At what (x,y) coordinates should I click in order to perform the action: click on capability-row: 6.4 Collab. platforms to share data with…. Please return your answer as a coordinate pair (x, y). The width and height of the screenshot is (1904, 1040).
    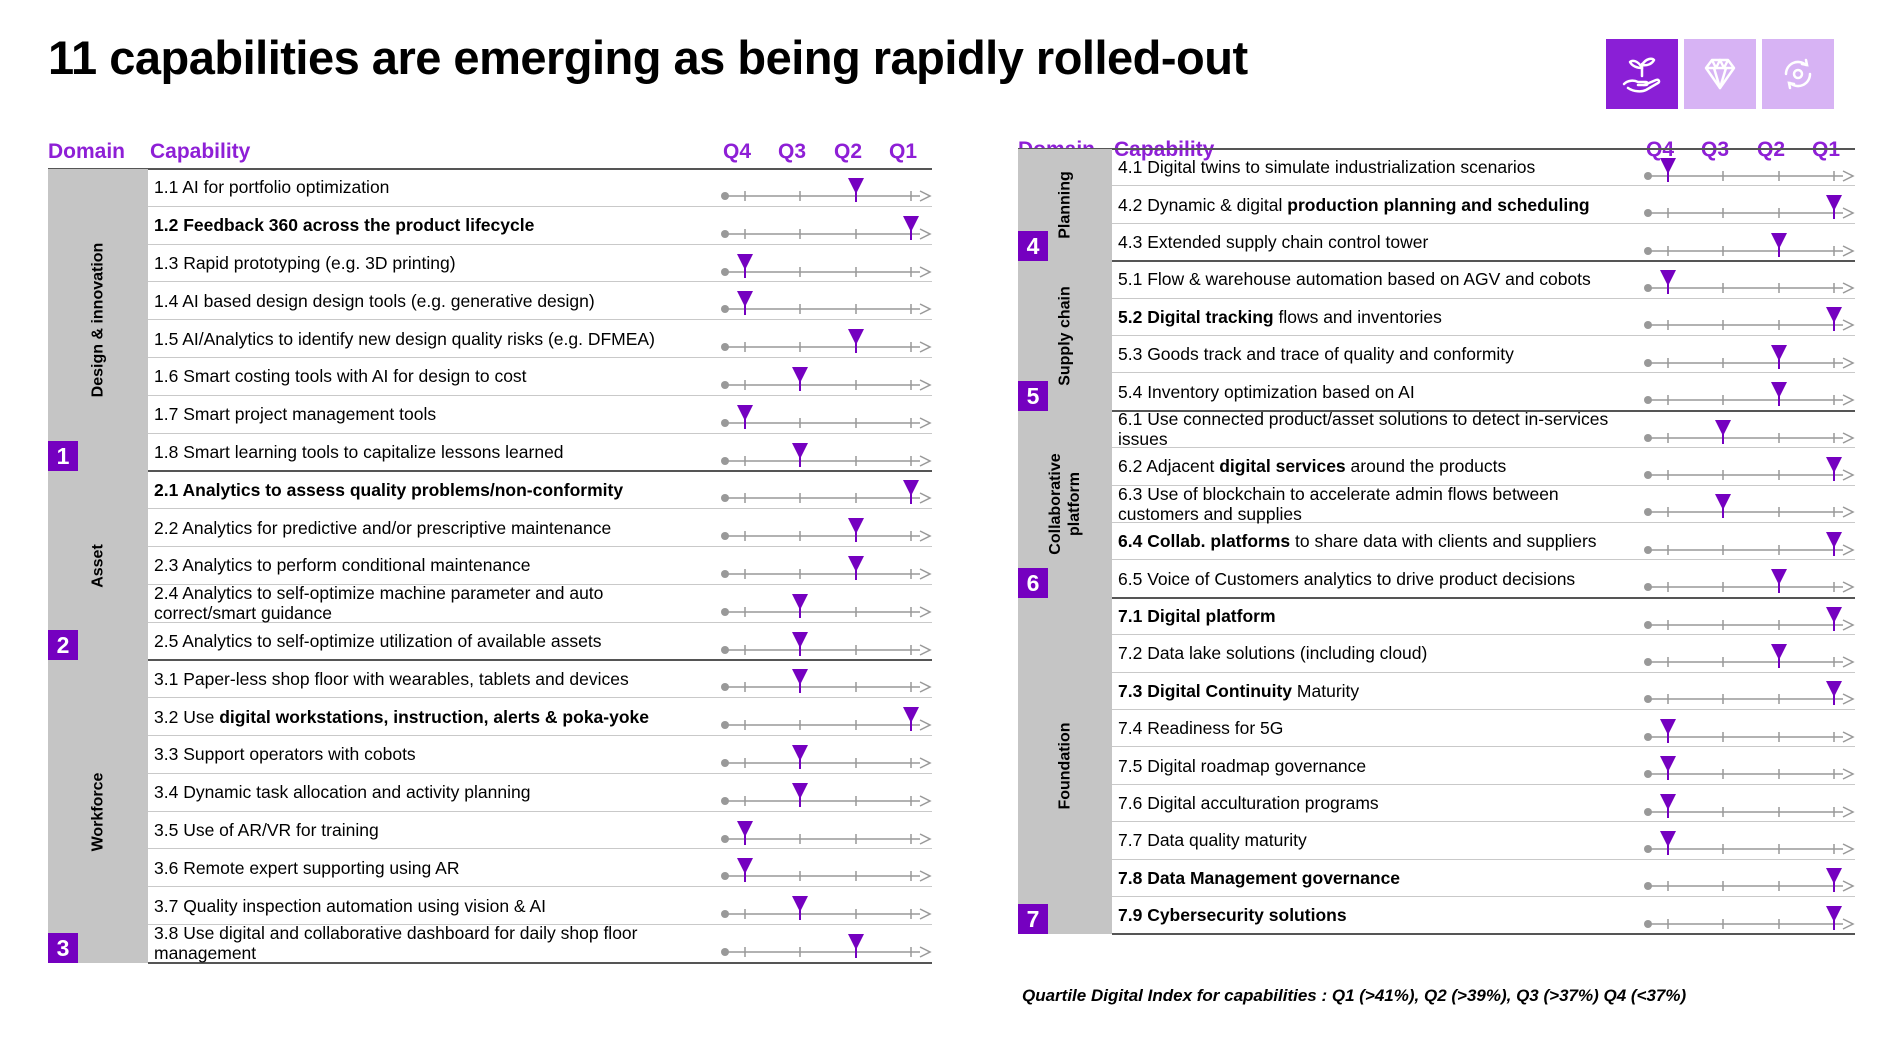
    Looking at the image, I should click on (1483, 542).